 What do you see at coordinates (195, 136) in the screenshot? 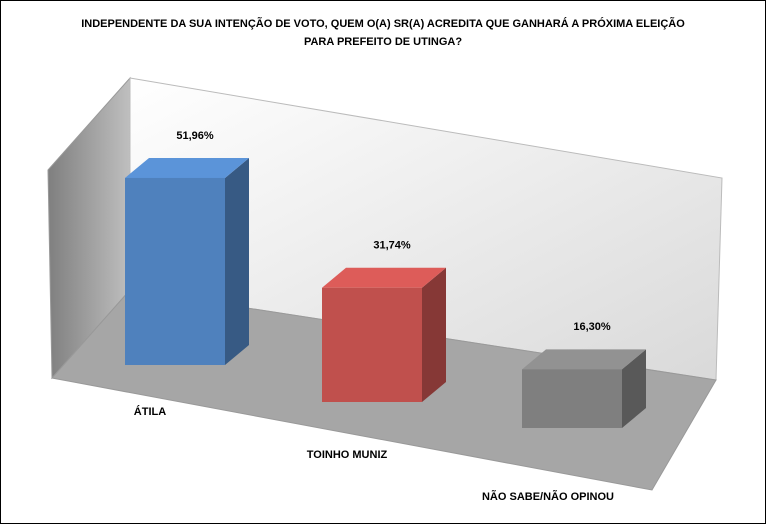
I see `value-label: 51,96%` at bounding box center [195, 136].